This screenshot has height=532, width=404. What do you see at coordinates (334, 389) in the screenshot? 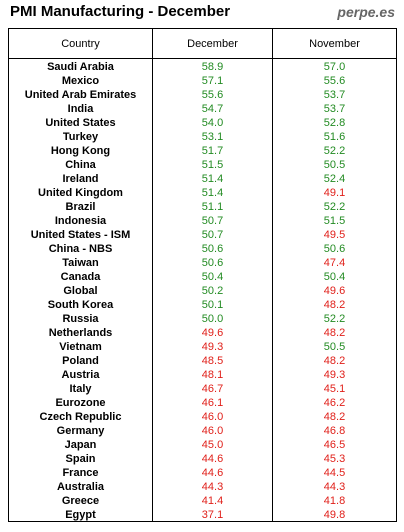
I see `november-value: 45.1` at bounding box center [334, 389].